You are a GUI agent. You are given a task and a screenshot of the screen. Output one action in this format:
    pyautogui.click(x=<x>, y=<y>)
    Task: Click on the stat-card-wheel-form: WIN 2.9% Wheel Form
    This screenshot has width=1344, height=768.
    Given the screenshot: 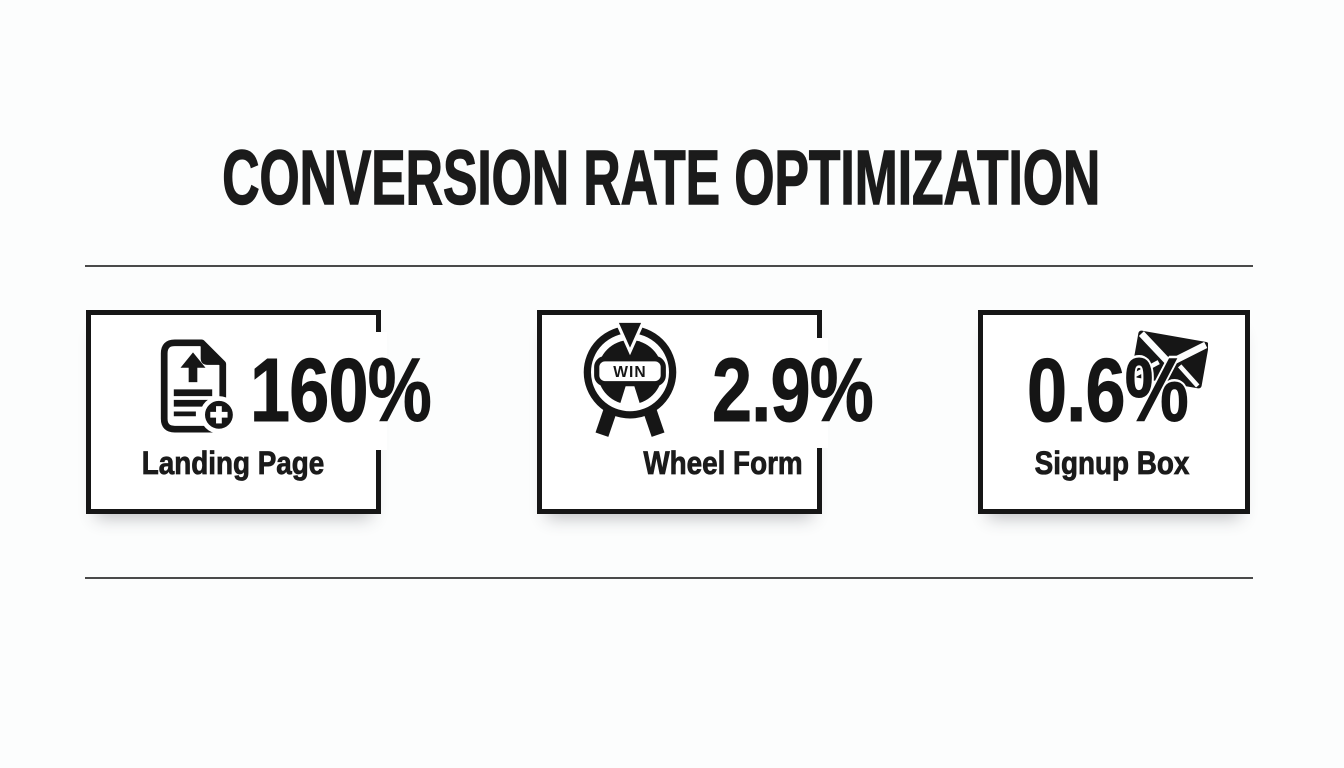 What is the action you would take?
    pyautogui.click(x=705, y=412)
    